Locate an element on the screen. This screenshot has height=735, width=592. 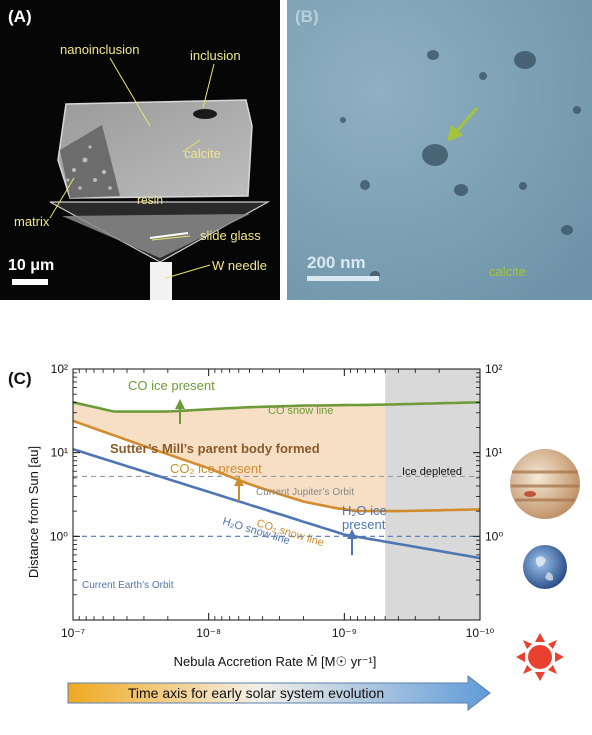
co2-ice-region-fill is located at coordinates (276, 457).